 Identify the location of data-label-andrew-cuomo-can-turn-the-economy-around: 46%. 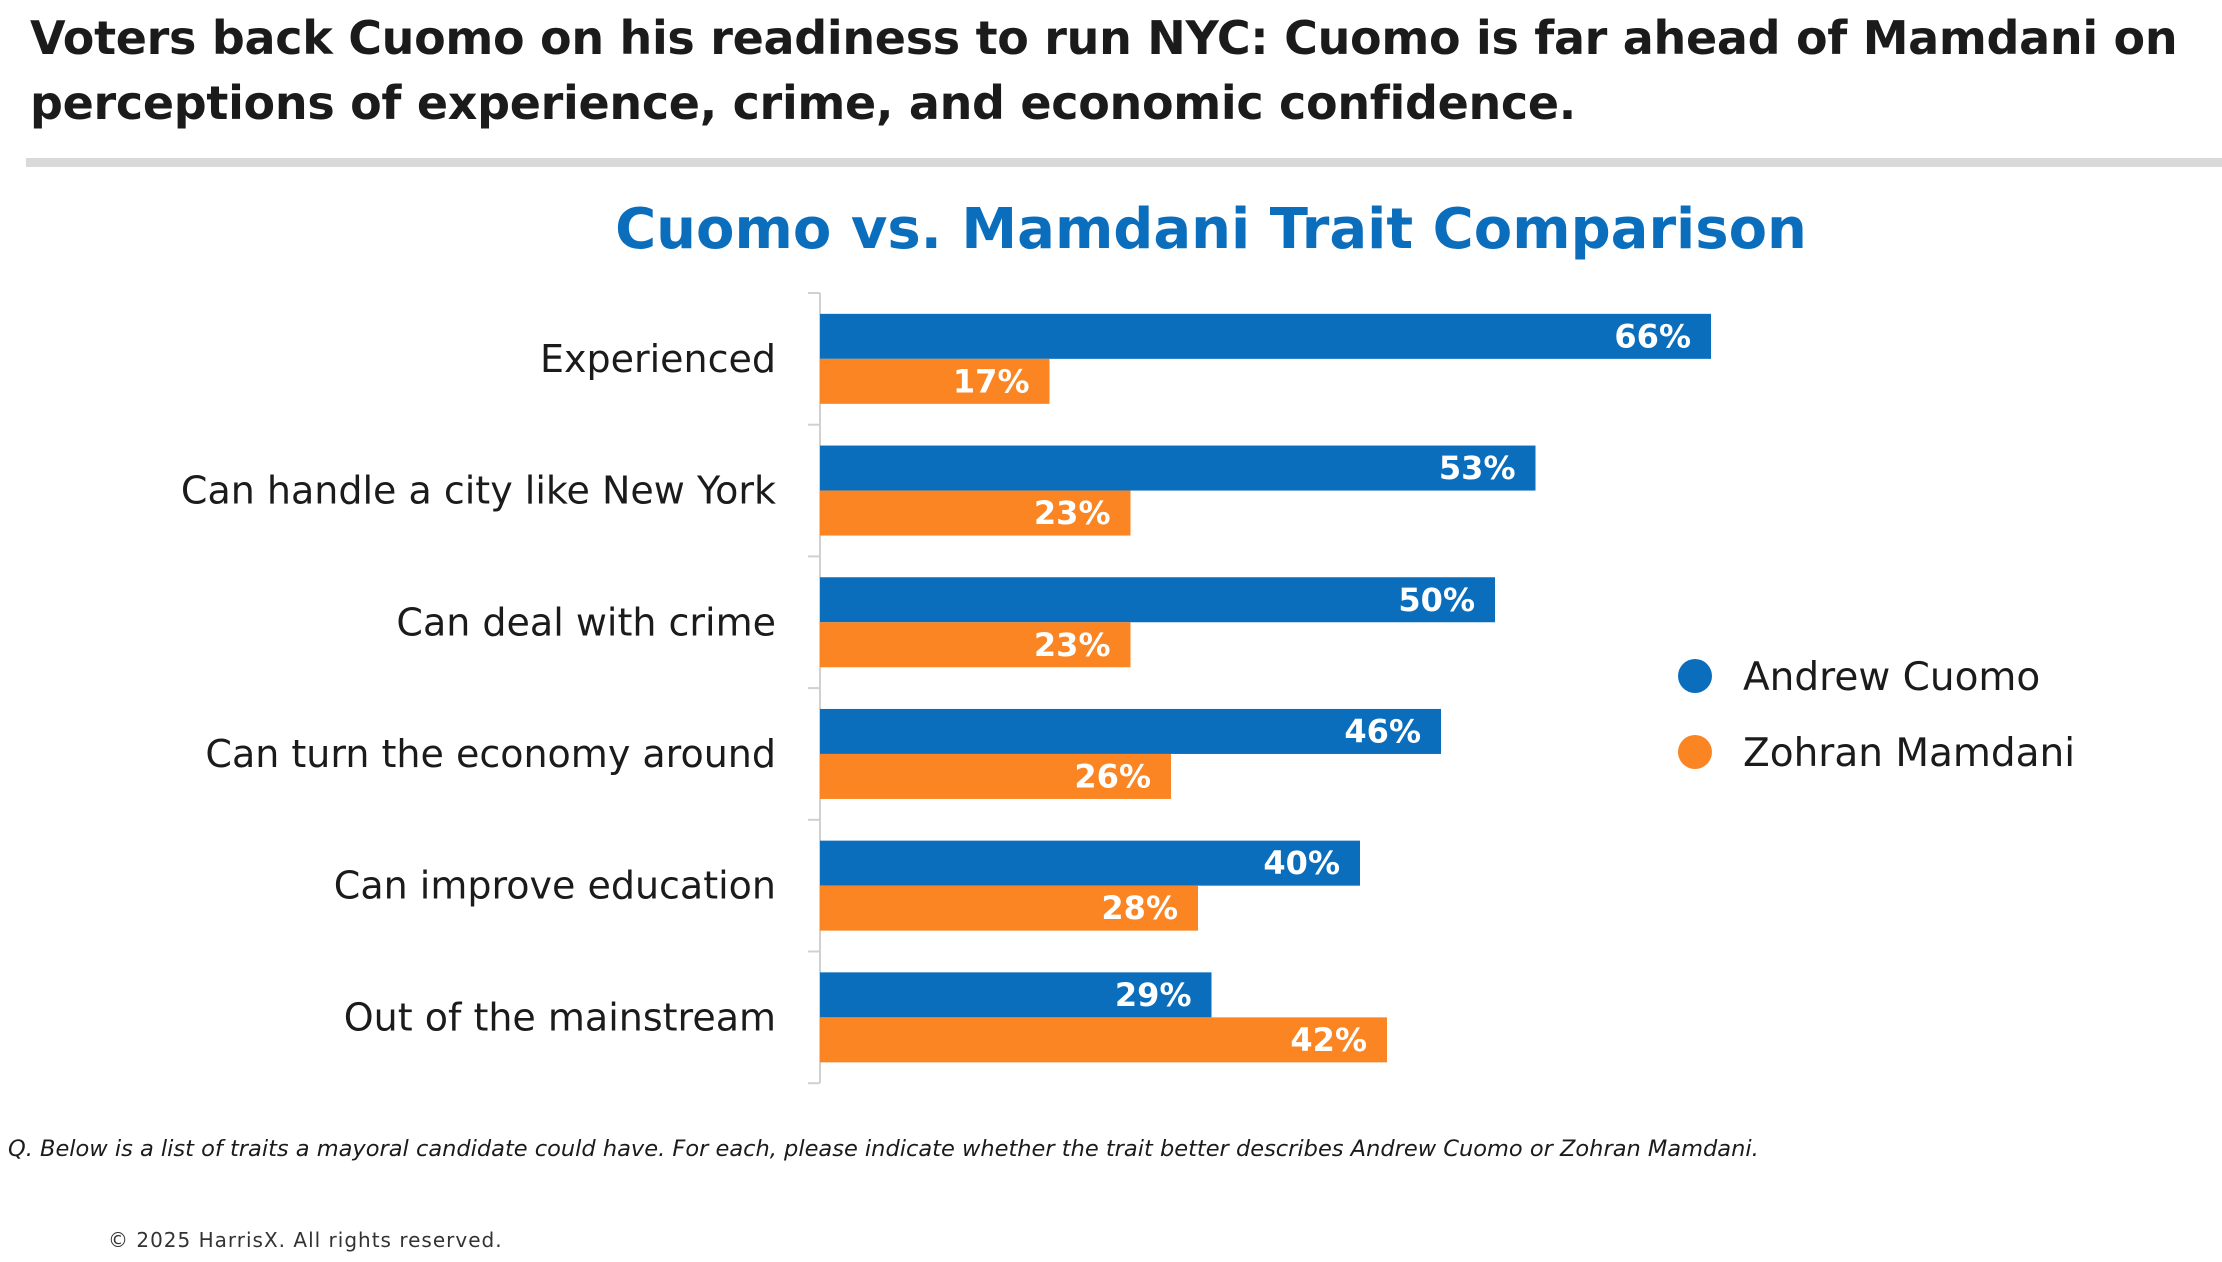
(1382, 731).